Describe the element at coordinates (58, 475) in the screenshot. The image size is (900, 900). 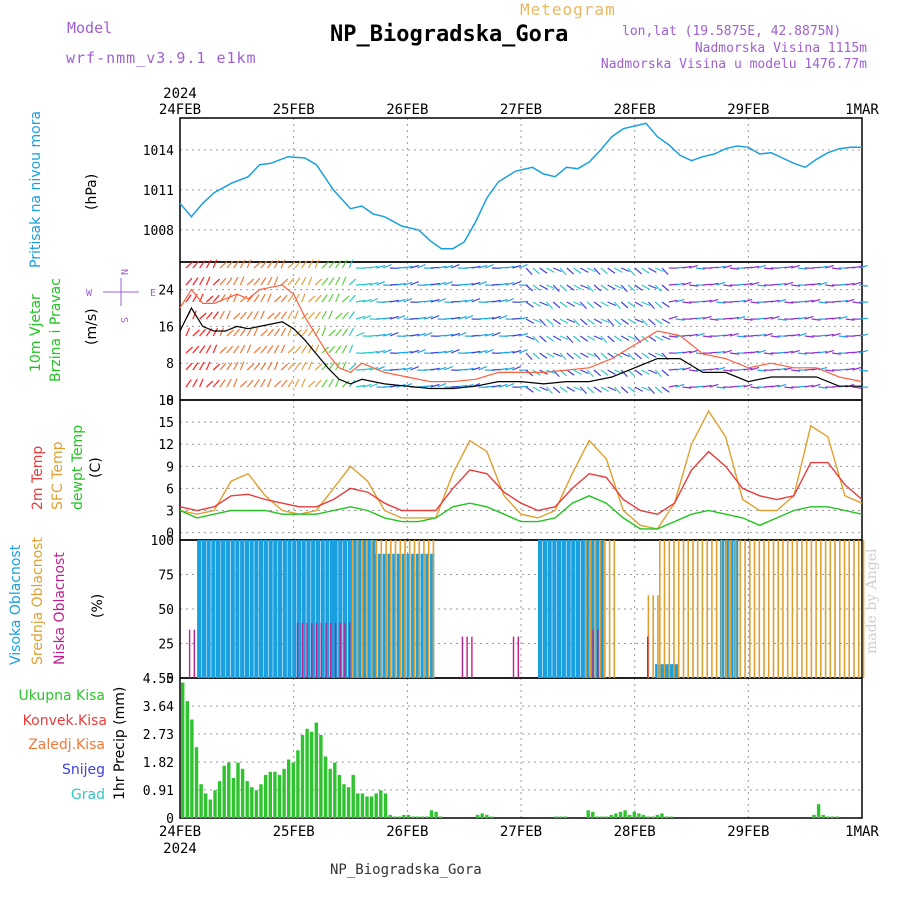
I see `sfc-temp-title: SFC Temp` at that location.